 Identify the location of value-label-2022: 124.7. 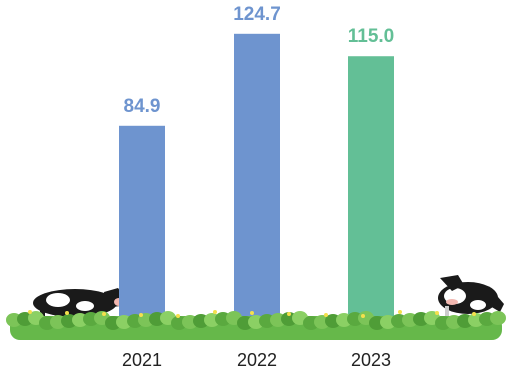
(257, 14).